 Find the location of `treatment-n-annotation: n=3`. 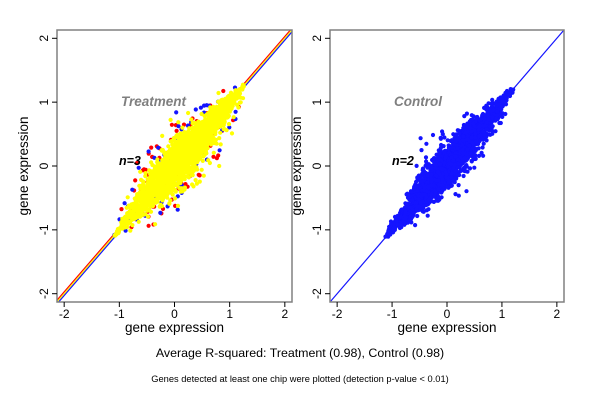

treatment-n-annotation: n=3 is located at coordinates (130, 161).